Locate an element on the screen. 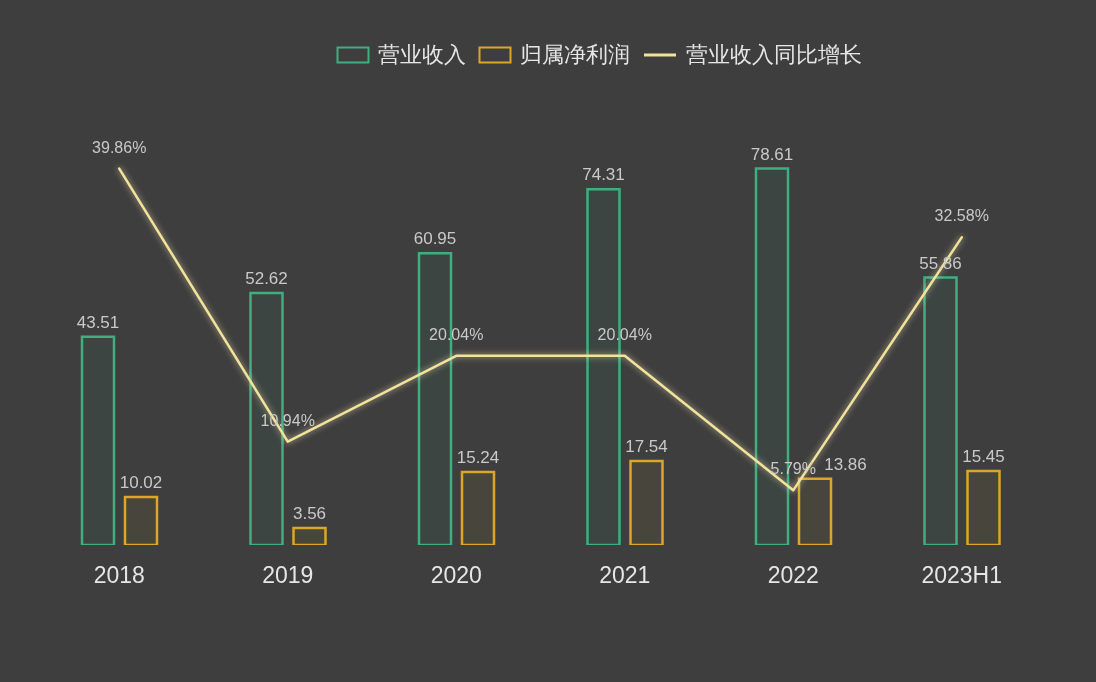 Image resolution: width=1096 pixels, height=682 pixels. legend-label: 归属净利润 is located at coordinates (575, 55).